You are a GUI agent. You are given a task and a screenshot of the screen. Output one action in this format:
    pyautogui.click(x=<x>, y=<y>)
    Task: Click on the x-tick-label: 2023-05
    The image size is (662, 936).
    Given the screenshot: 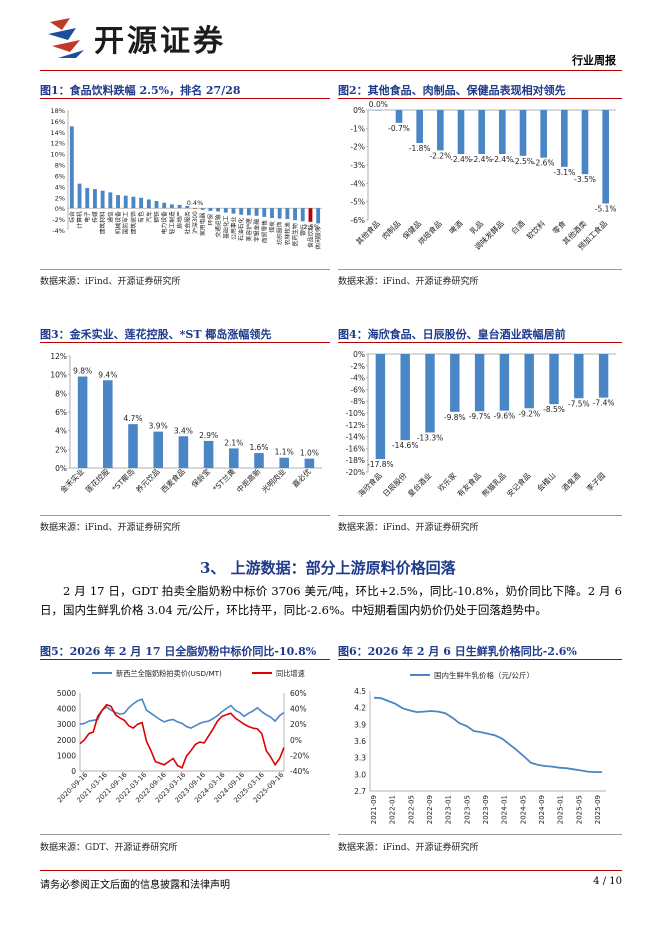 What is the action you would take?
    pyautogui.click(x=467, y=809)
    